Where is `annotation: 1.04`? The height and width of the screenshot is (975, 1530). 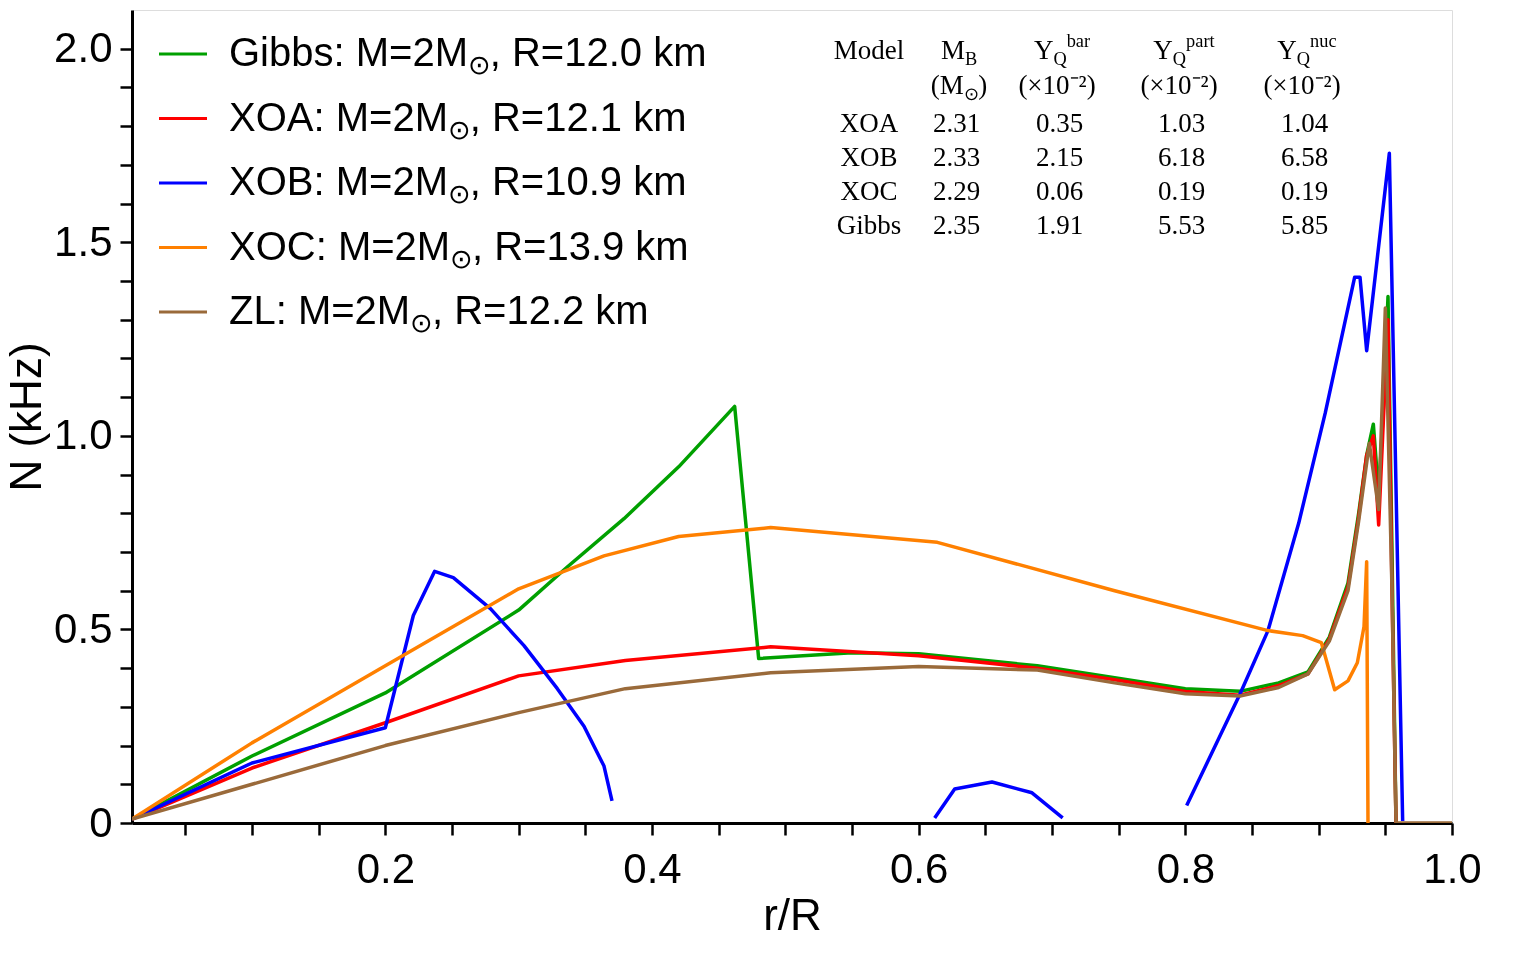 annotation: 1.04 is located at coordinates (1305, 123).